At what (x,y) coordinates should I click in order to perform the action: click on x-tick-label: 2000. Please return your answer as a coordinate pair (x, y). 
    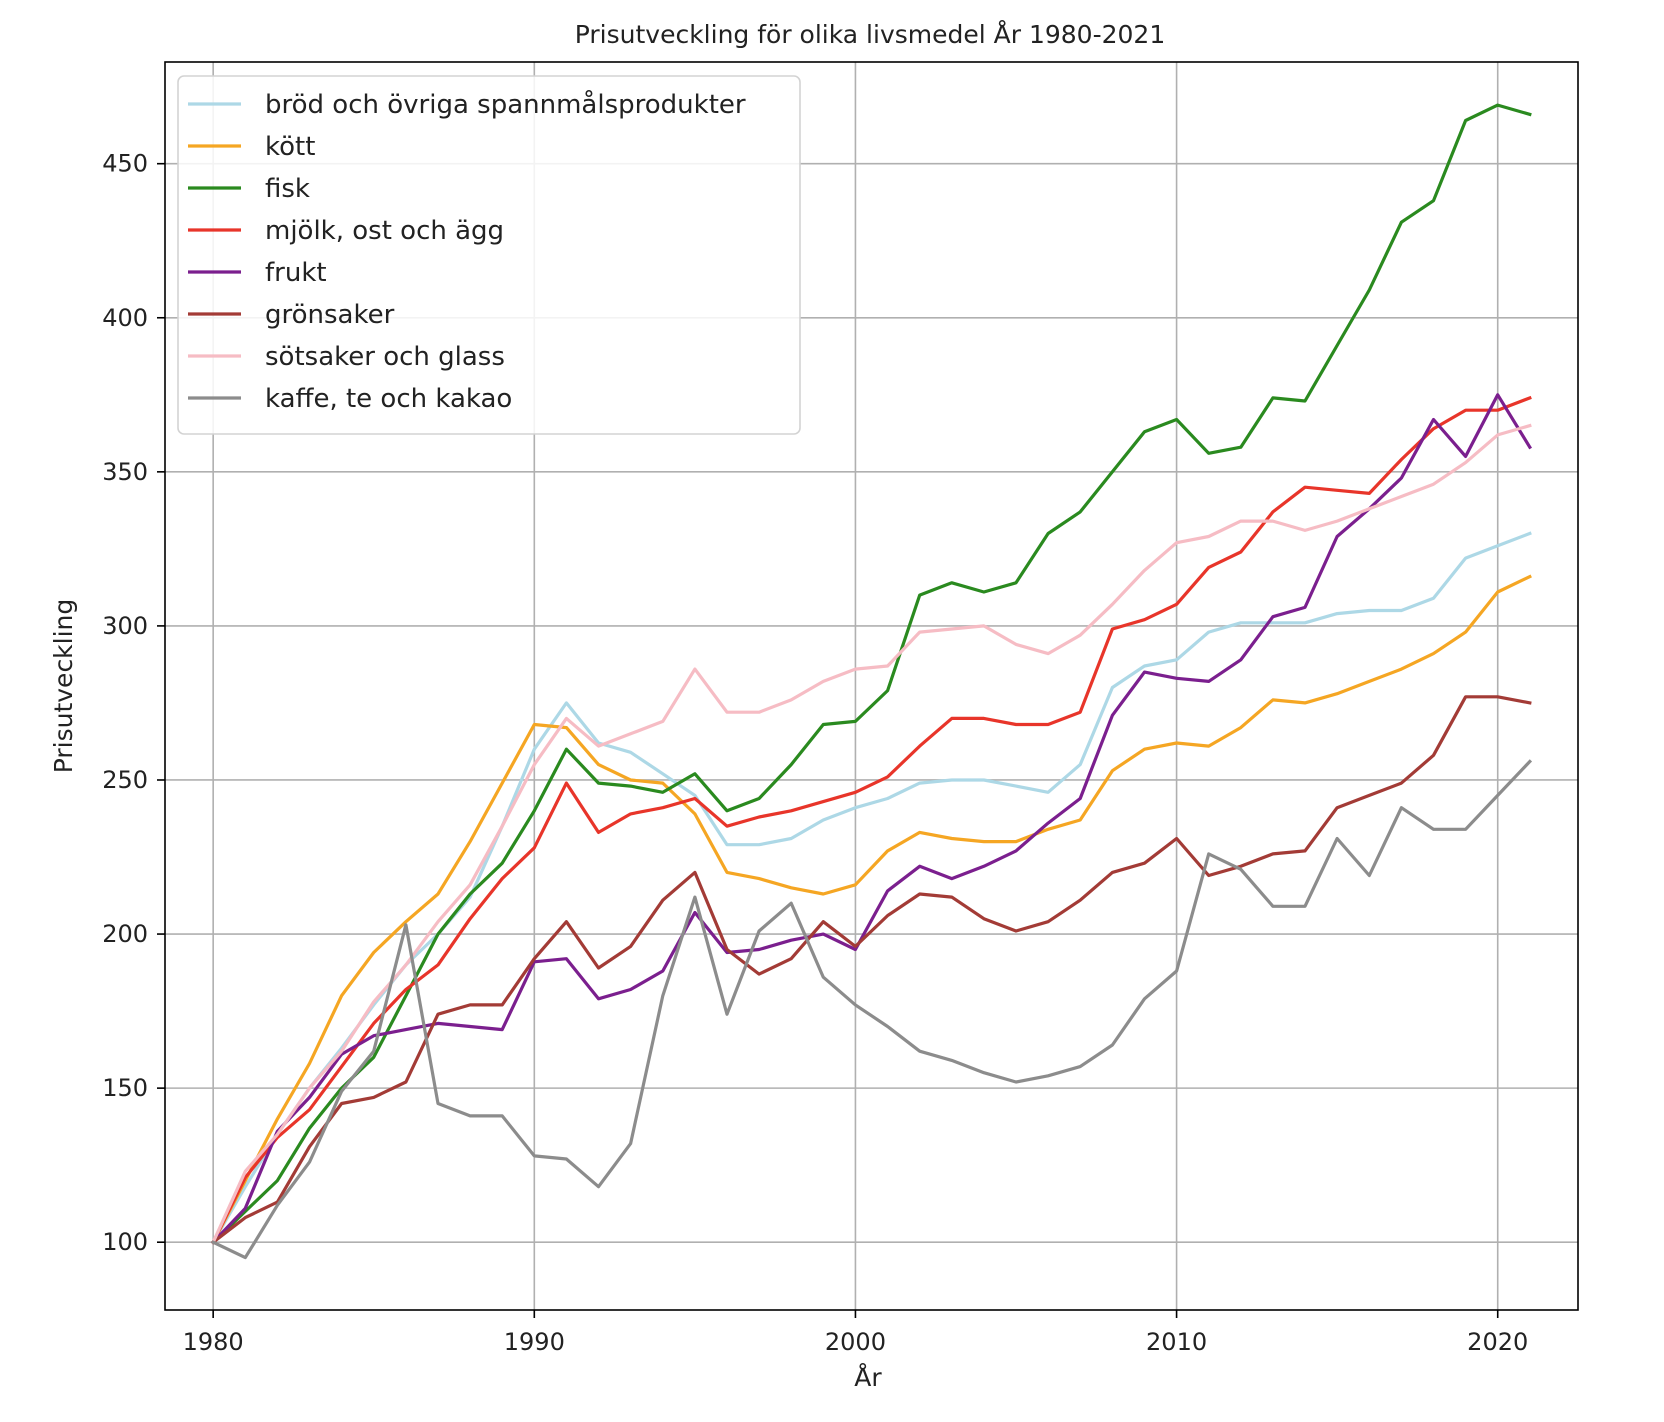
    Looking at the image, I should click on (855, 1342).